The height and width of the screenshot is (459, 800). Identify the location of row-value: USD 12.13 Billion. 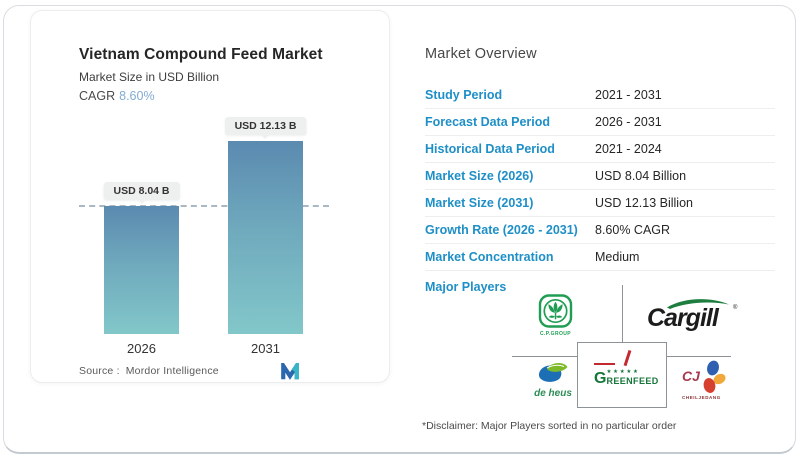
(644, 203).